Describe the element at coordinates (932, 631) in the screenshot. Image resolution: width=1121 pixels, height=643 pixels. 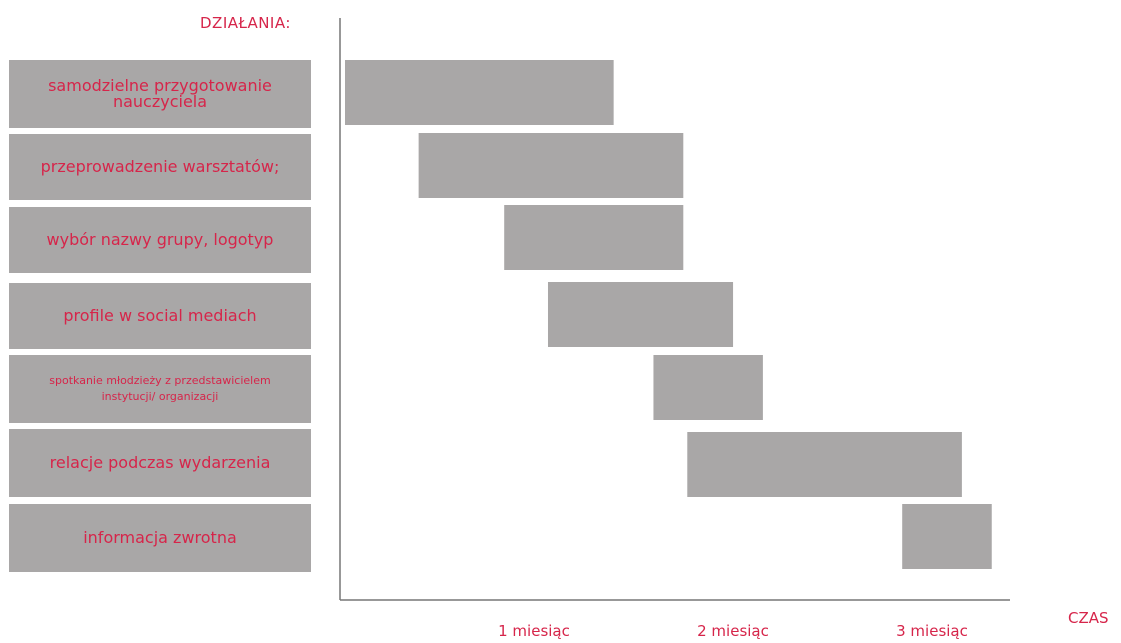
I see `x-tick-label-3: 3 miesiąc` at that location.